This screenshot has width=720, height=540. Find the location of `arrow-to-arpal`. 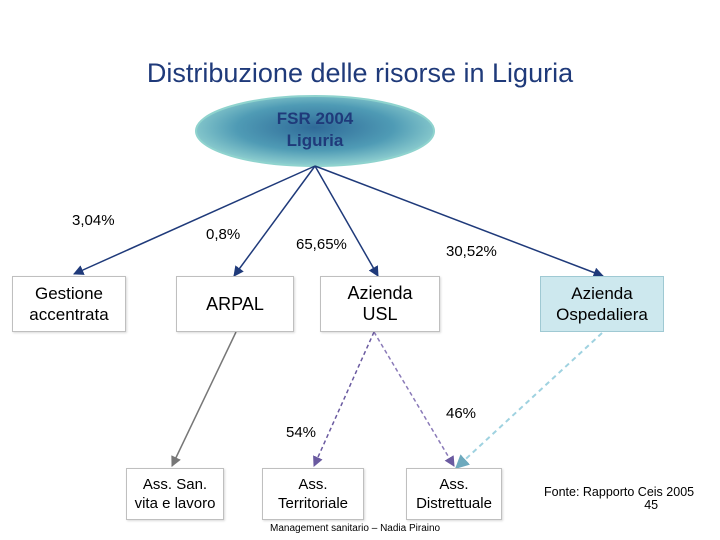

arrow-to-arpal is located at coordinates (274, 221).